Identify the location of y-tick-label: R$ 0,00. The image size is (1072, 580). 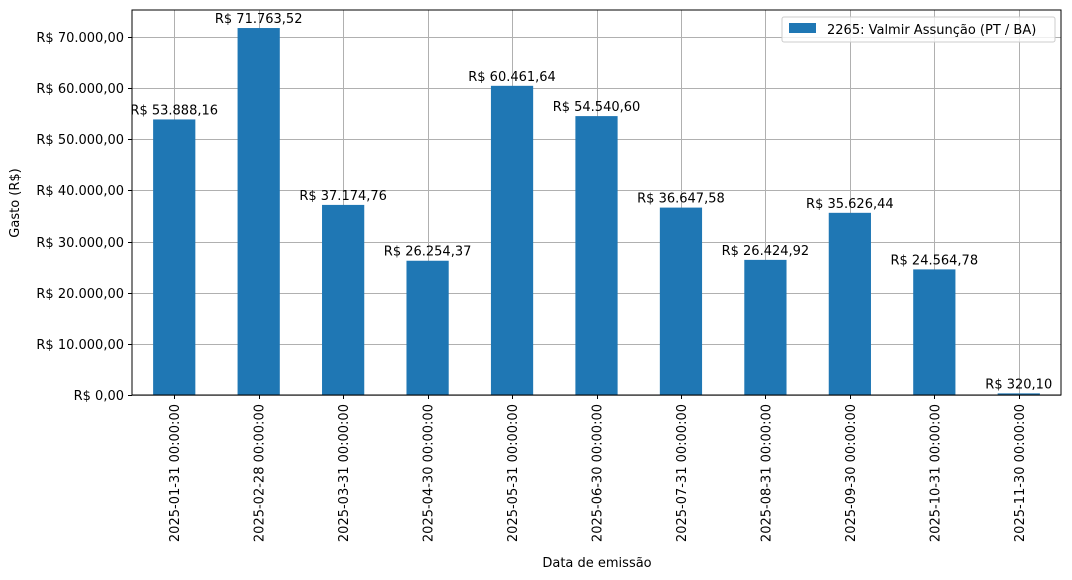
(99, 396).